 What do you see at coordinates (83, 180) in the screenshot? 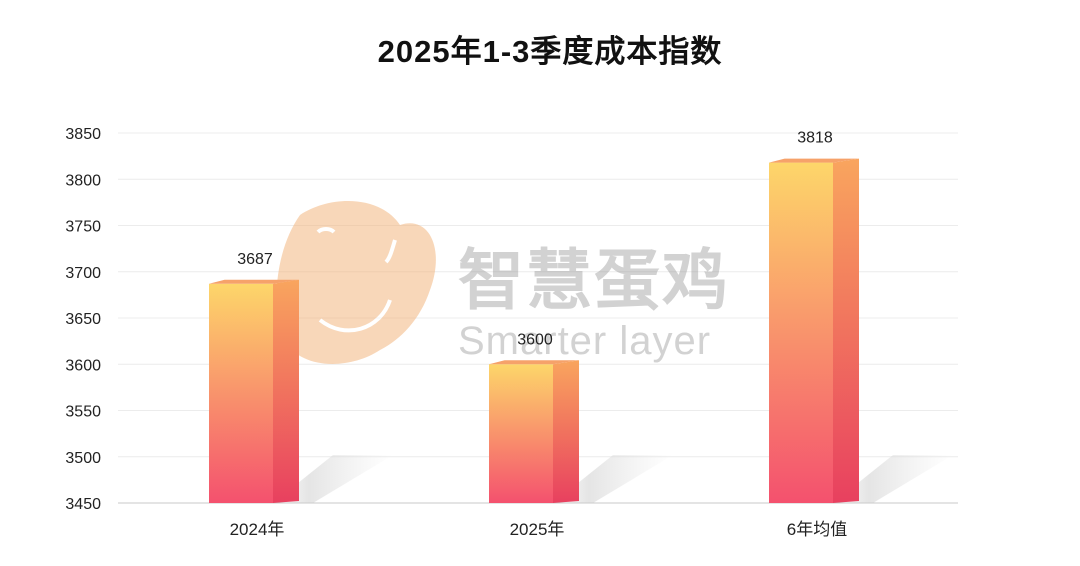
I see `y-tick-label: 3800` at bounding box center [83, 180].